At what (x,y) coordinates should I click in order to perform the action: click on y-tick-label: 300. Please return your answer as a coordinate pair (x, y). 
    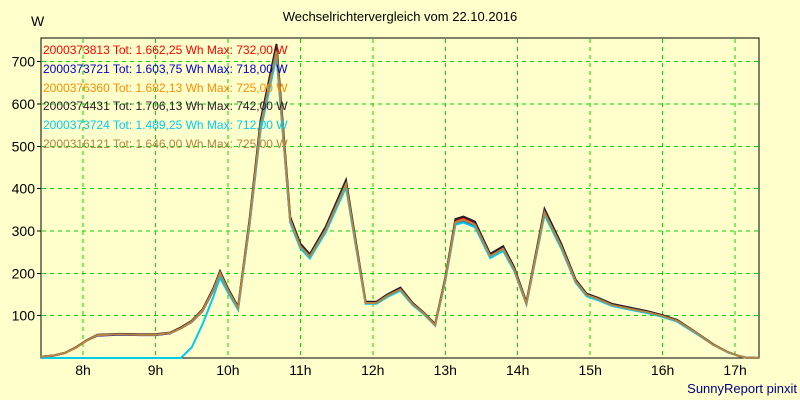
    Looking at the image, I should click on (24, 231).